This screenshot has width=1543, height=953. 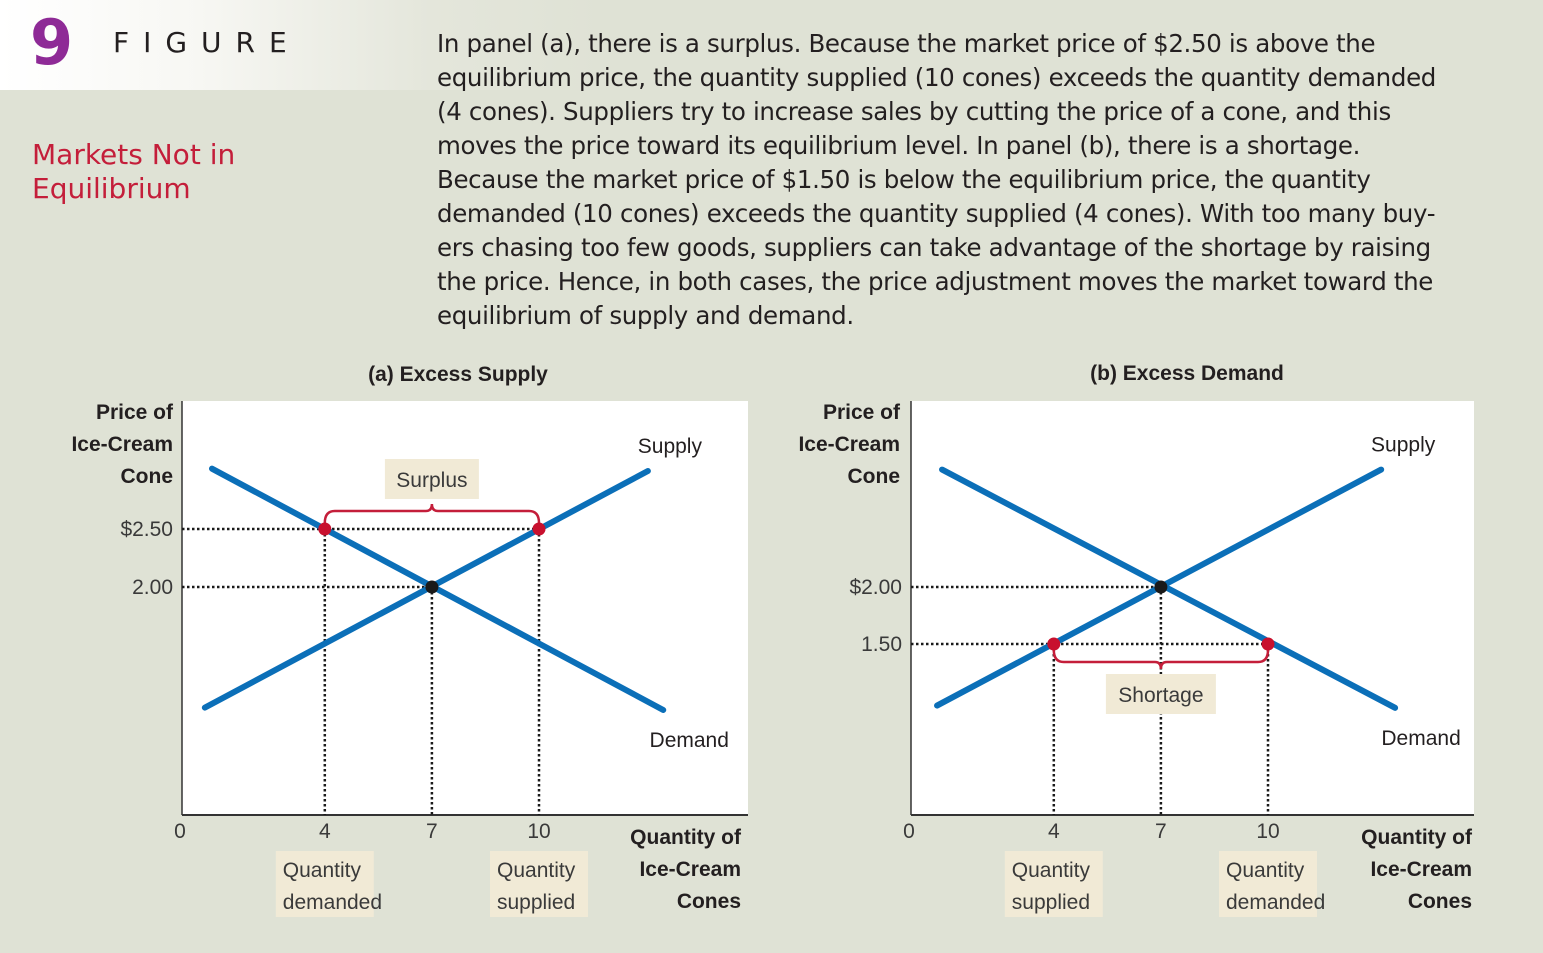 What do you see at coordinates (875, 587) in the screenshot?
I see `y-tick-label: $2.00` at bounding box center [875, 587].